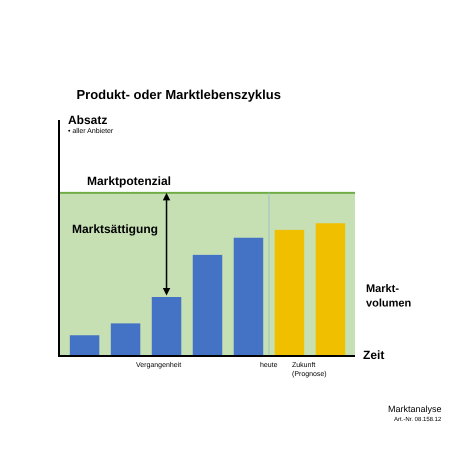  Describe the element at coordinates (88, 120) in the screenshot. I see `text: Absatz` at that location.